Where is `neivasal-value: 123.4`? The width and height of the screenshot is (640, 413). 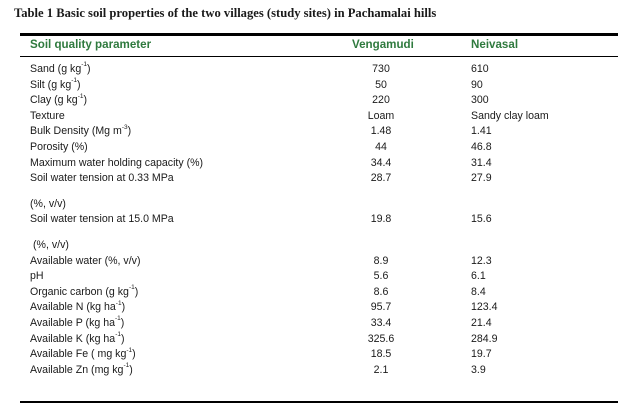 neivasal-value: 123.4 is located at coordinates (484, 307).